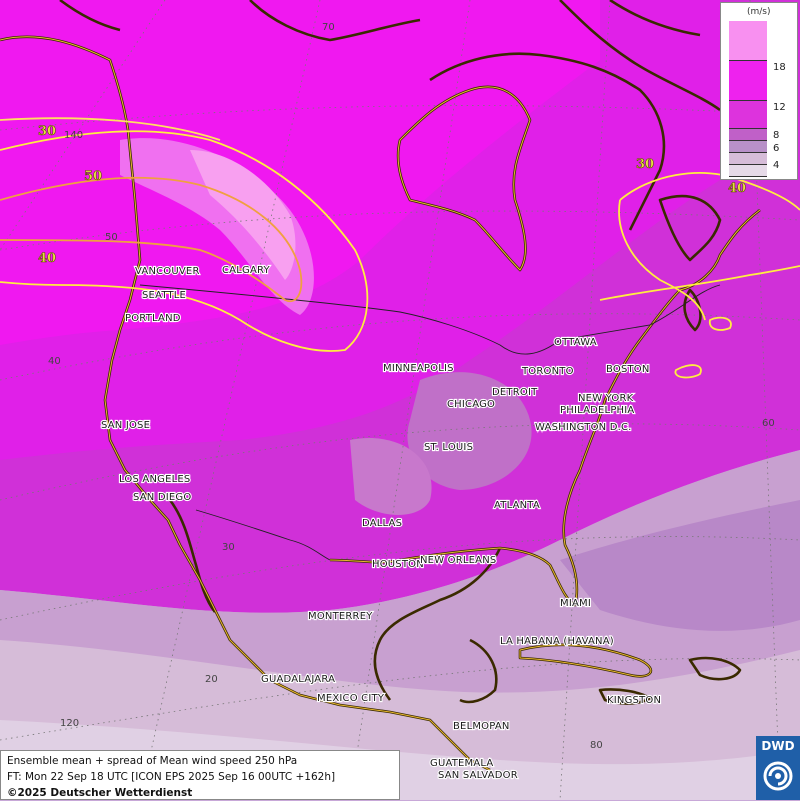 This screenshot has height=801, width=800. Describe the element at coordinates (557, 641) in the screenshot. I see `city-label: LA HABANA (HAVANA)` at that location.